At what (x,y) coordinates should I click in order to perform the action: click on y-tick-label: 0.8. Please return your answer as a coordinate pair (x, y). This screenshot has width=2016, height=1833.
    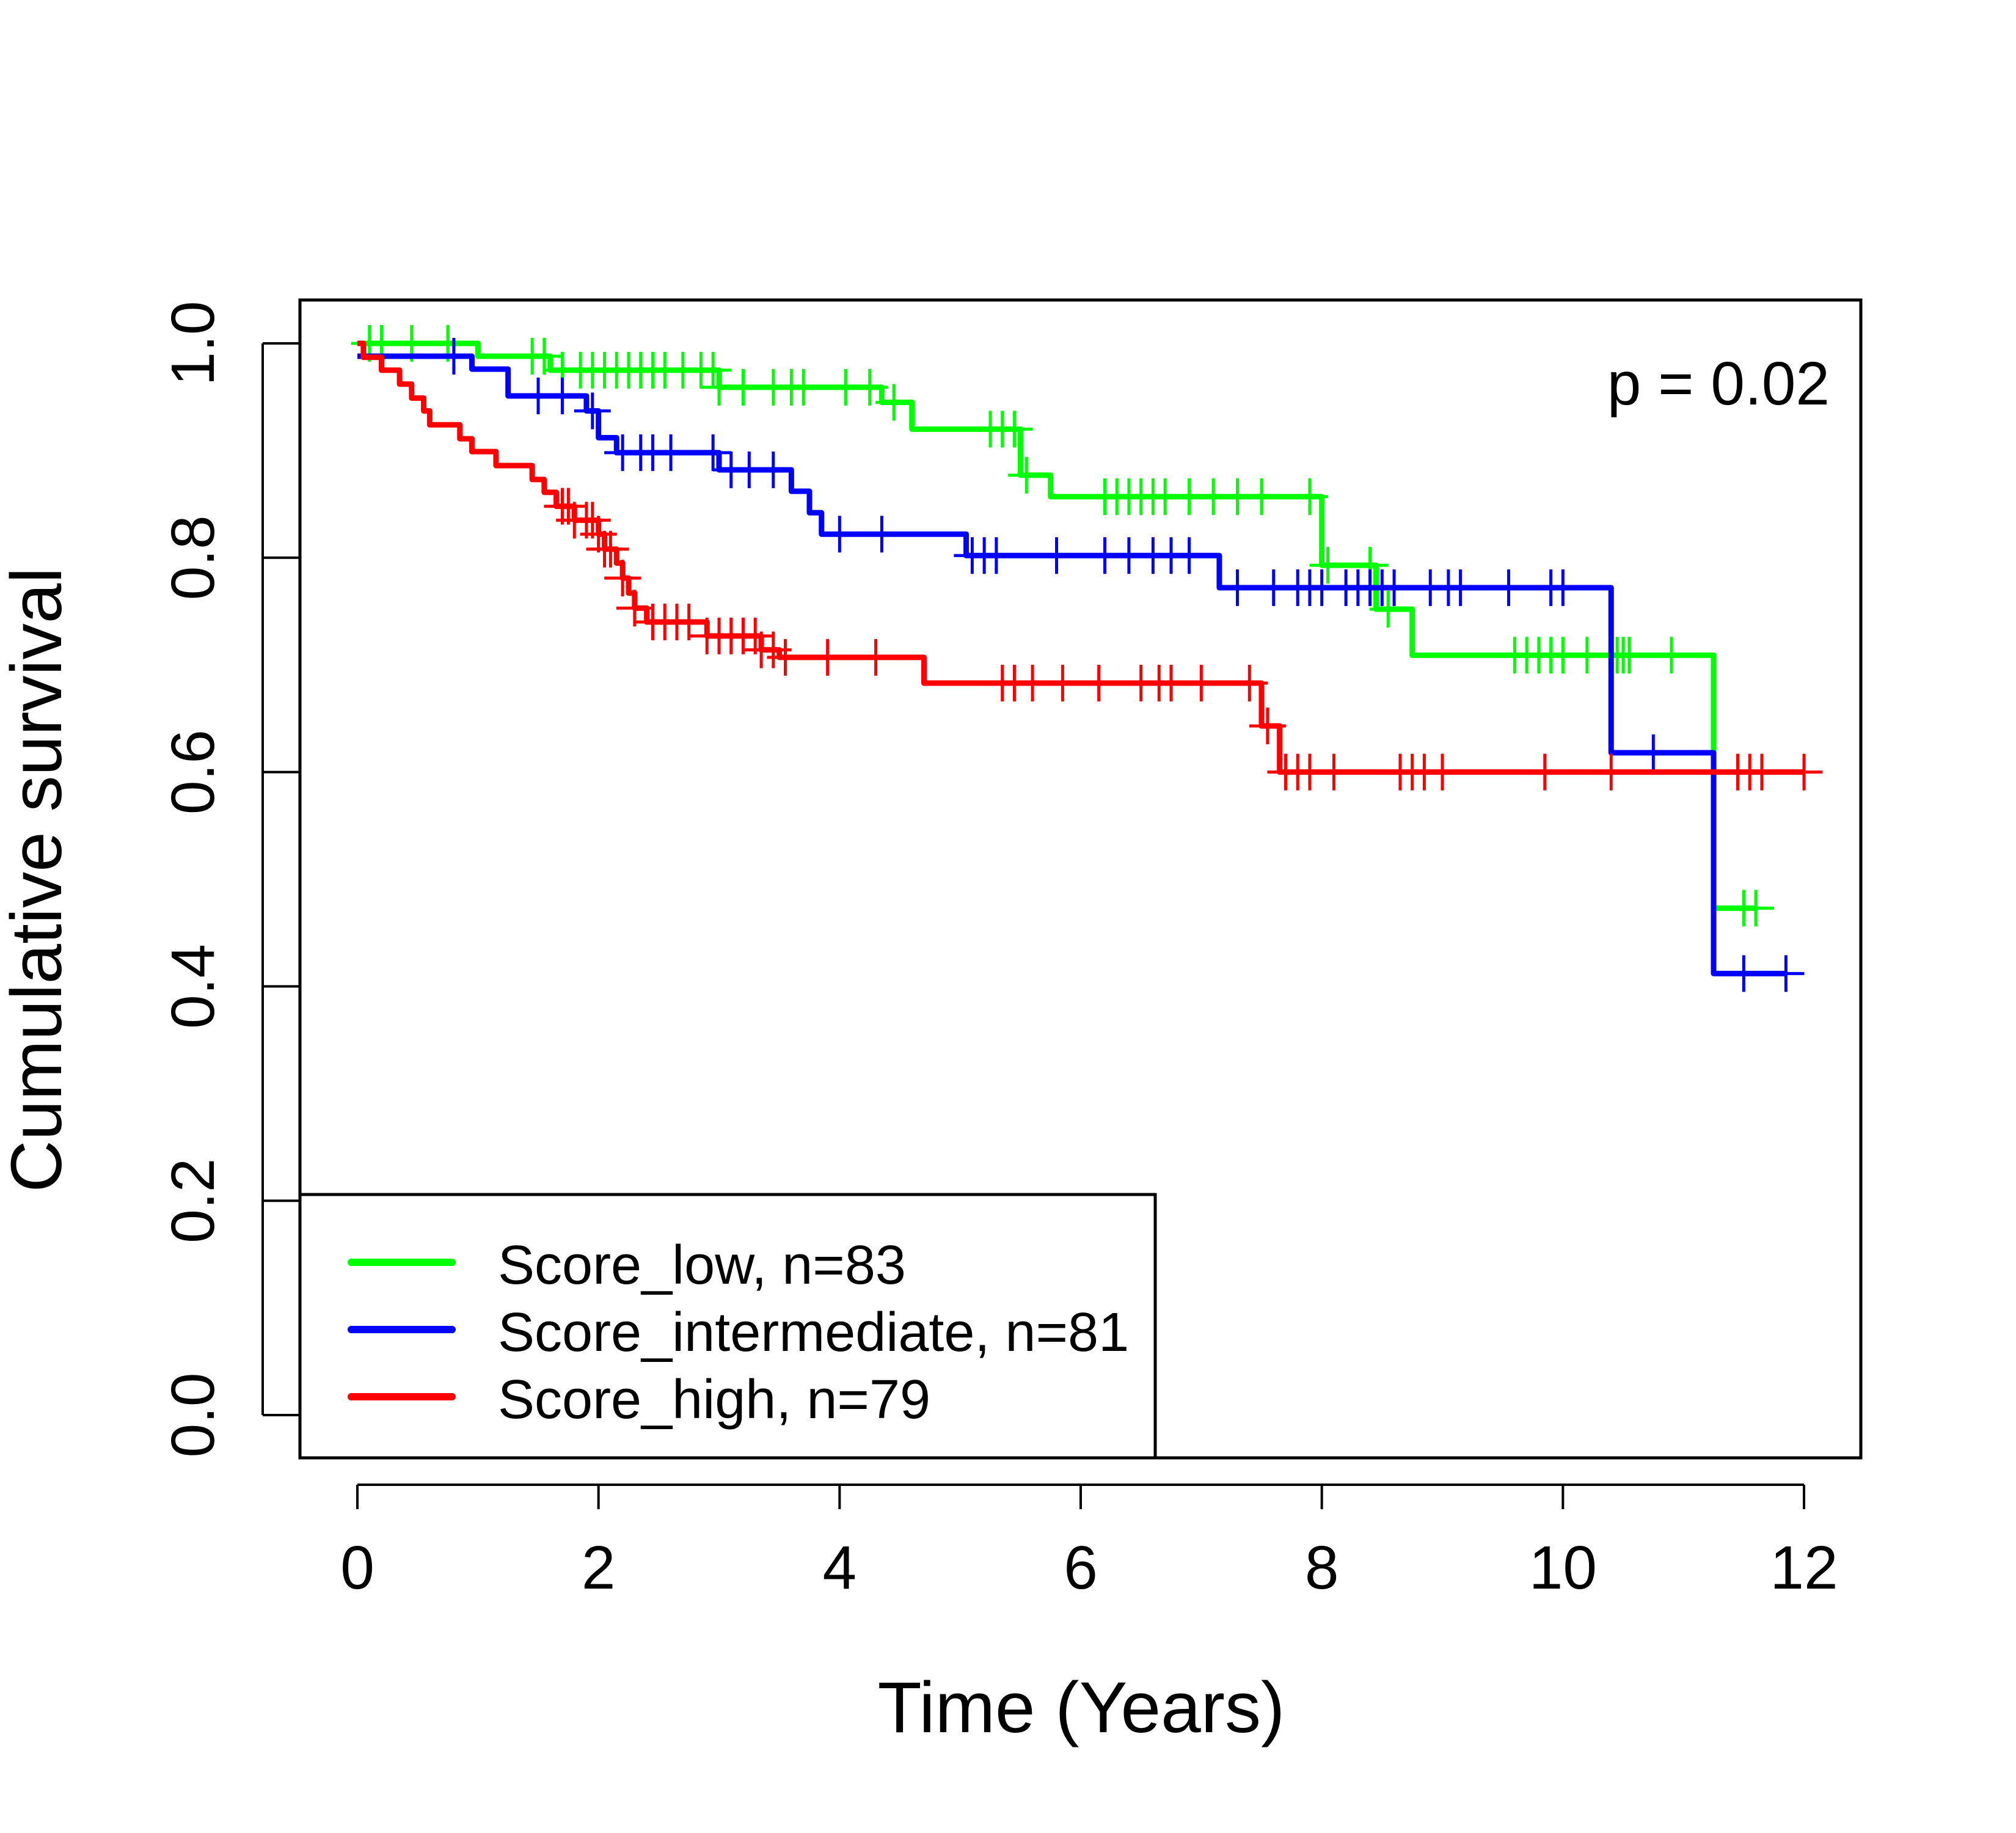
    Looking at the image, I should click on (193, 557).